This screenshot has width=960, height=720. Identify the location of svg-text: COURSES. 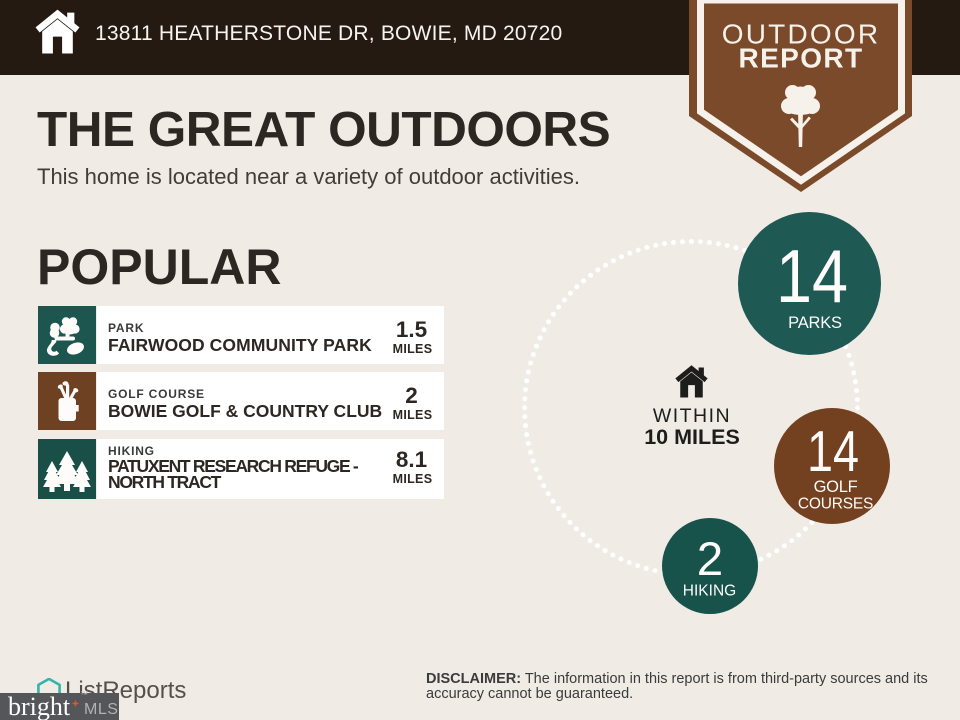
(835, 504).